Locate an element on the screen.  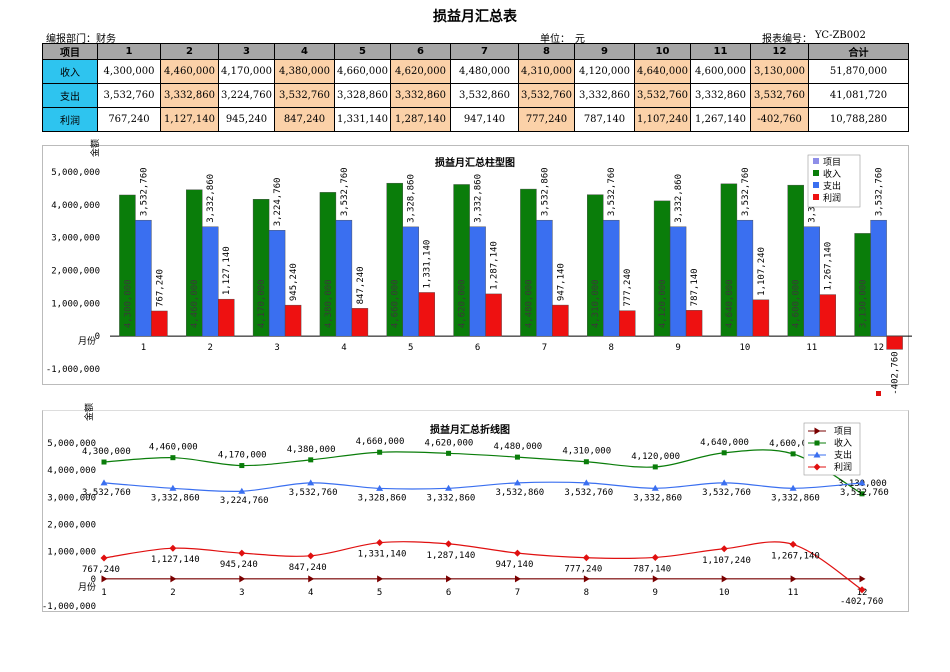
table-header-row: 项目 1 2 3 4 5 6 7 8 9 10 11 12 合计 is located at coordinates (475, 51).